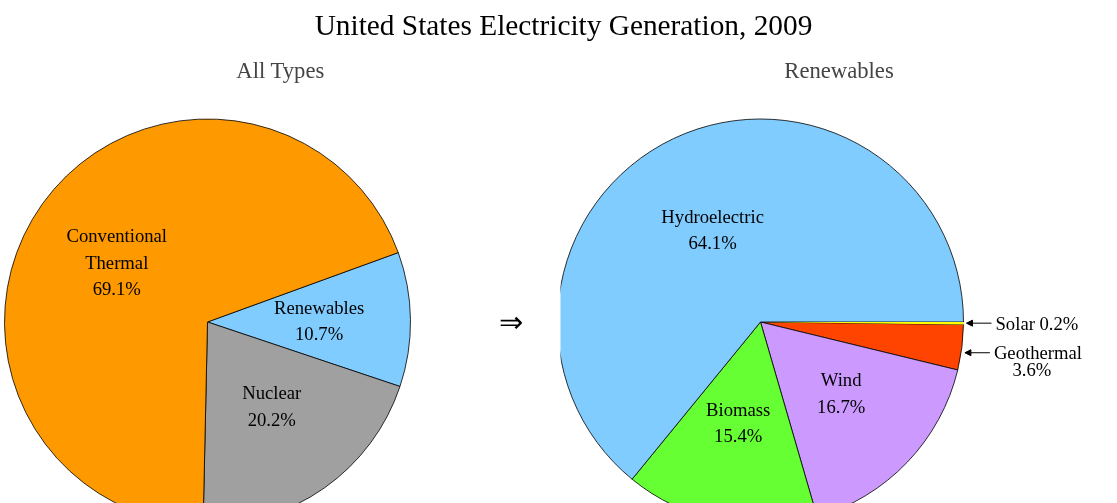 This screenshot has width=1117, height=503. I want to click on slice-label: Biomass, so click(738, 409).